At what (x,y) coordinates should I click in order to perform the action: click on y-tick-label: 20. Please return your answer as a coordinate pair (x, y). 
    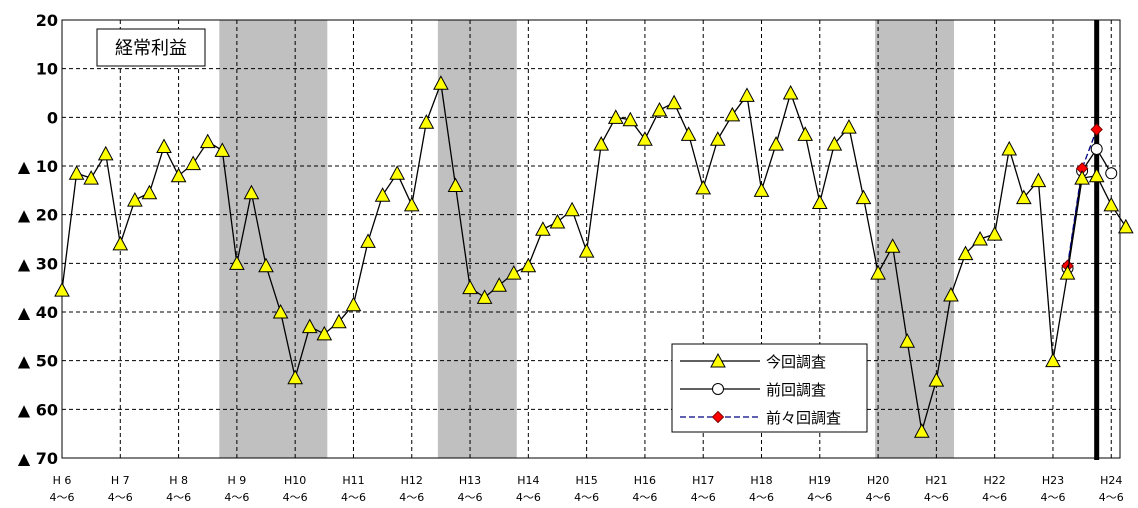
    Looking at the image, I should click on (47, 20).